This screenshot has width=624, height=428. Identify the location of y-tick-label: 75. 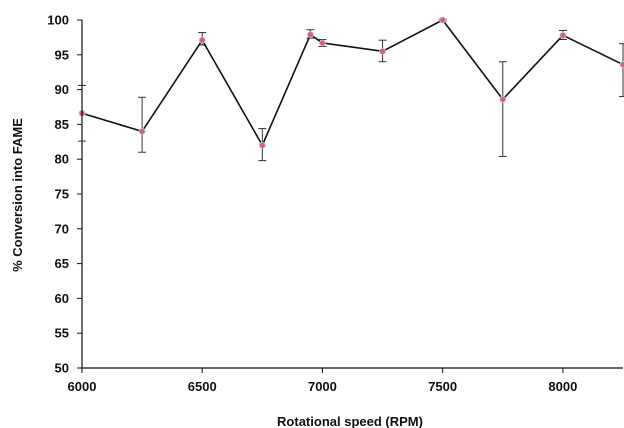
(62, 194).